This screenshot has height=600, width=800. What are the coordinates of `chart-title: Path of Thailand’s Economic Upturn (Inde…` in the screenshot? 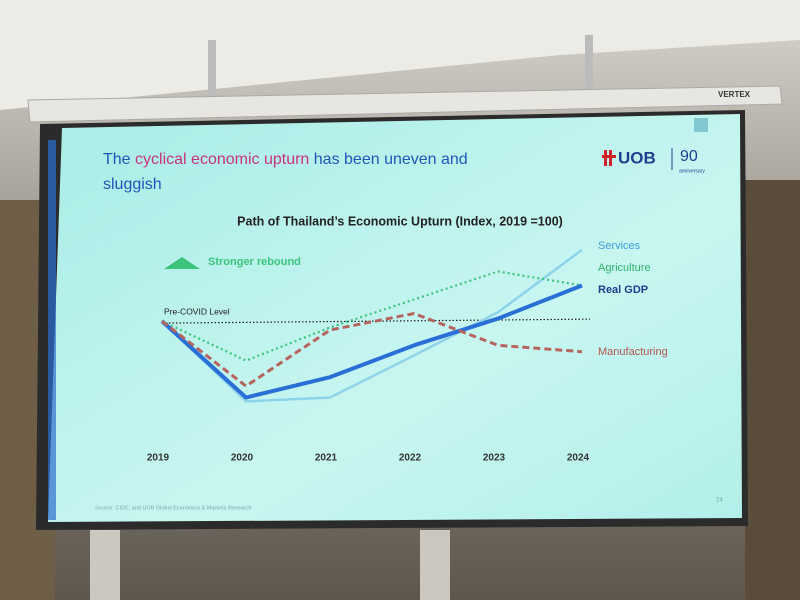 It's located at (400, 221).